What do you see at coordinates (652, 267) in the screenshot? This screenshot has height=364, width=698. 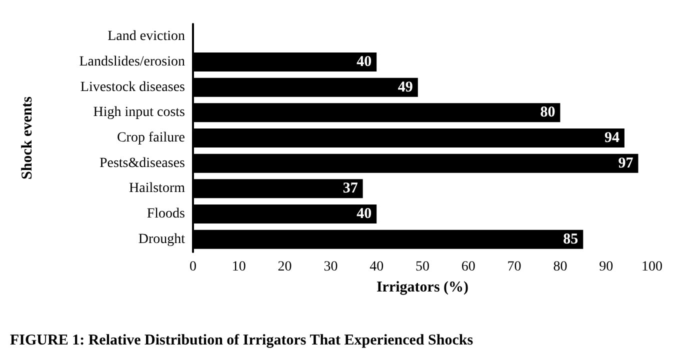 I see `x-tick-label: 100` at bounding box center [652, 267].